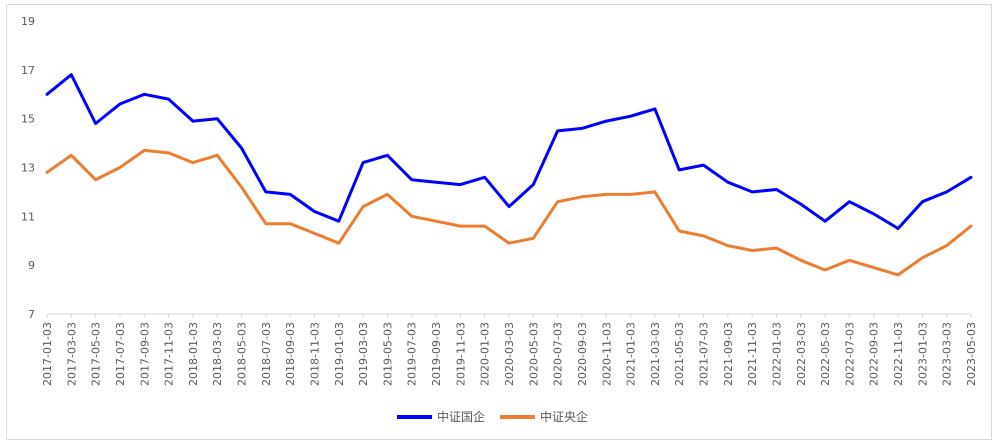  Describe the element at coordinates (387, 354) in the screenshot. I see `x-tick-label: 2019-05-03` at that location.